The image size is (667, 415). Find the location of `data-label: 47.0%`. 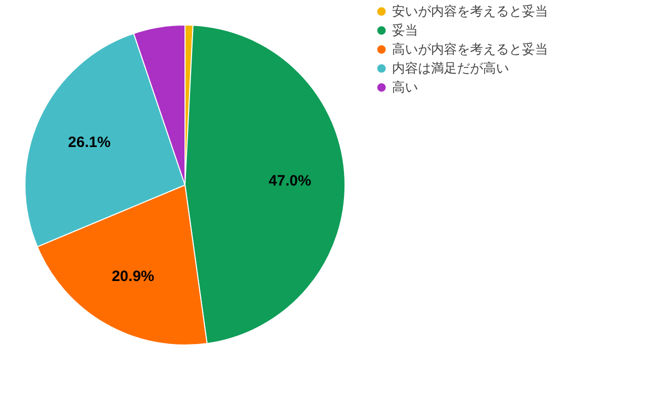

data-label: 47.0% is located at coordinates (290, 181).